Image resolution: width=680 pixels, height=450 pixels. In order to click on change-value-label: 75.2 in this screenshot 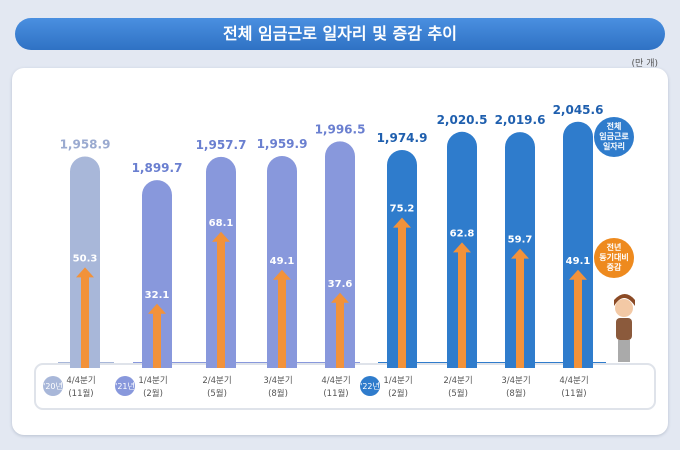, I will do `click(402, 209)`.